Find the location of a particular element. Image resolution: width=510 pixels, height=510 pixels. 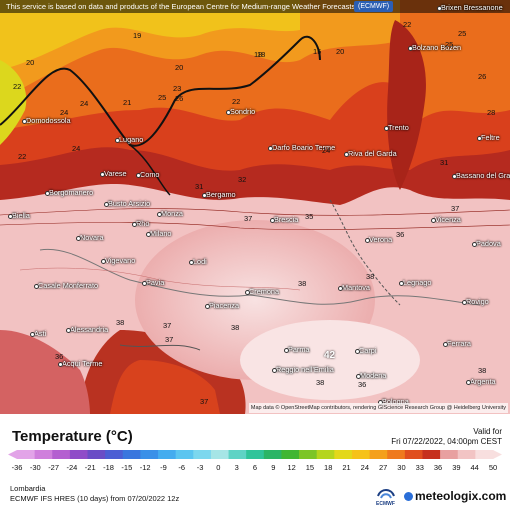

scale-tick-label: 24 is located at coordinates (365, 467).